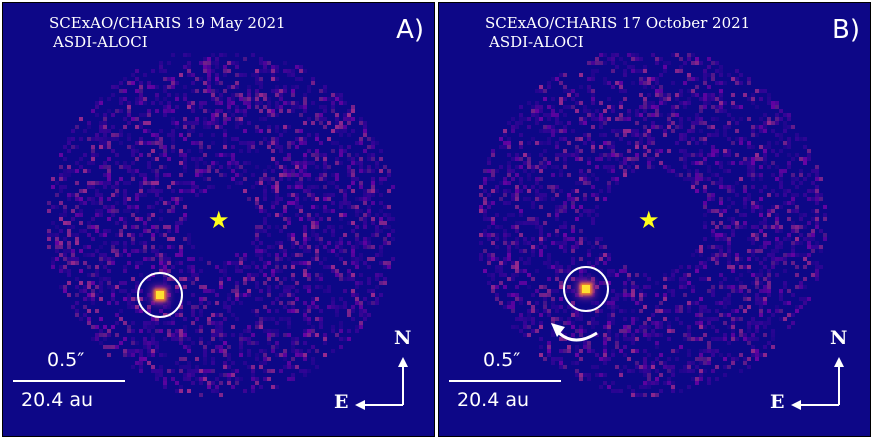 This screenshot has height=439, width=872. I want to click on panel-title-instrument-date: SCExAO/CHARIS 19 May 2021, so click(167, 23).